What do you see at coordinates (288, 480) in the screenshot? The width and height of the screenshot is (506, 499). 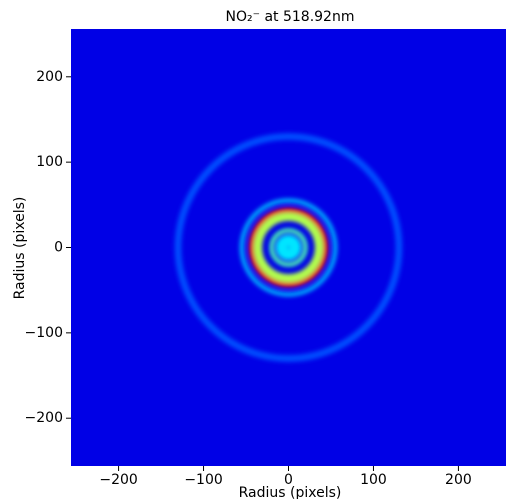 I see `x-tick-label: 0` at bounding box center [288, 480].